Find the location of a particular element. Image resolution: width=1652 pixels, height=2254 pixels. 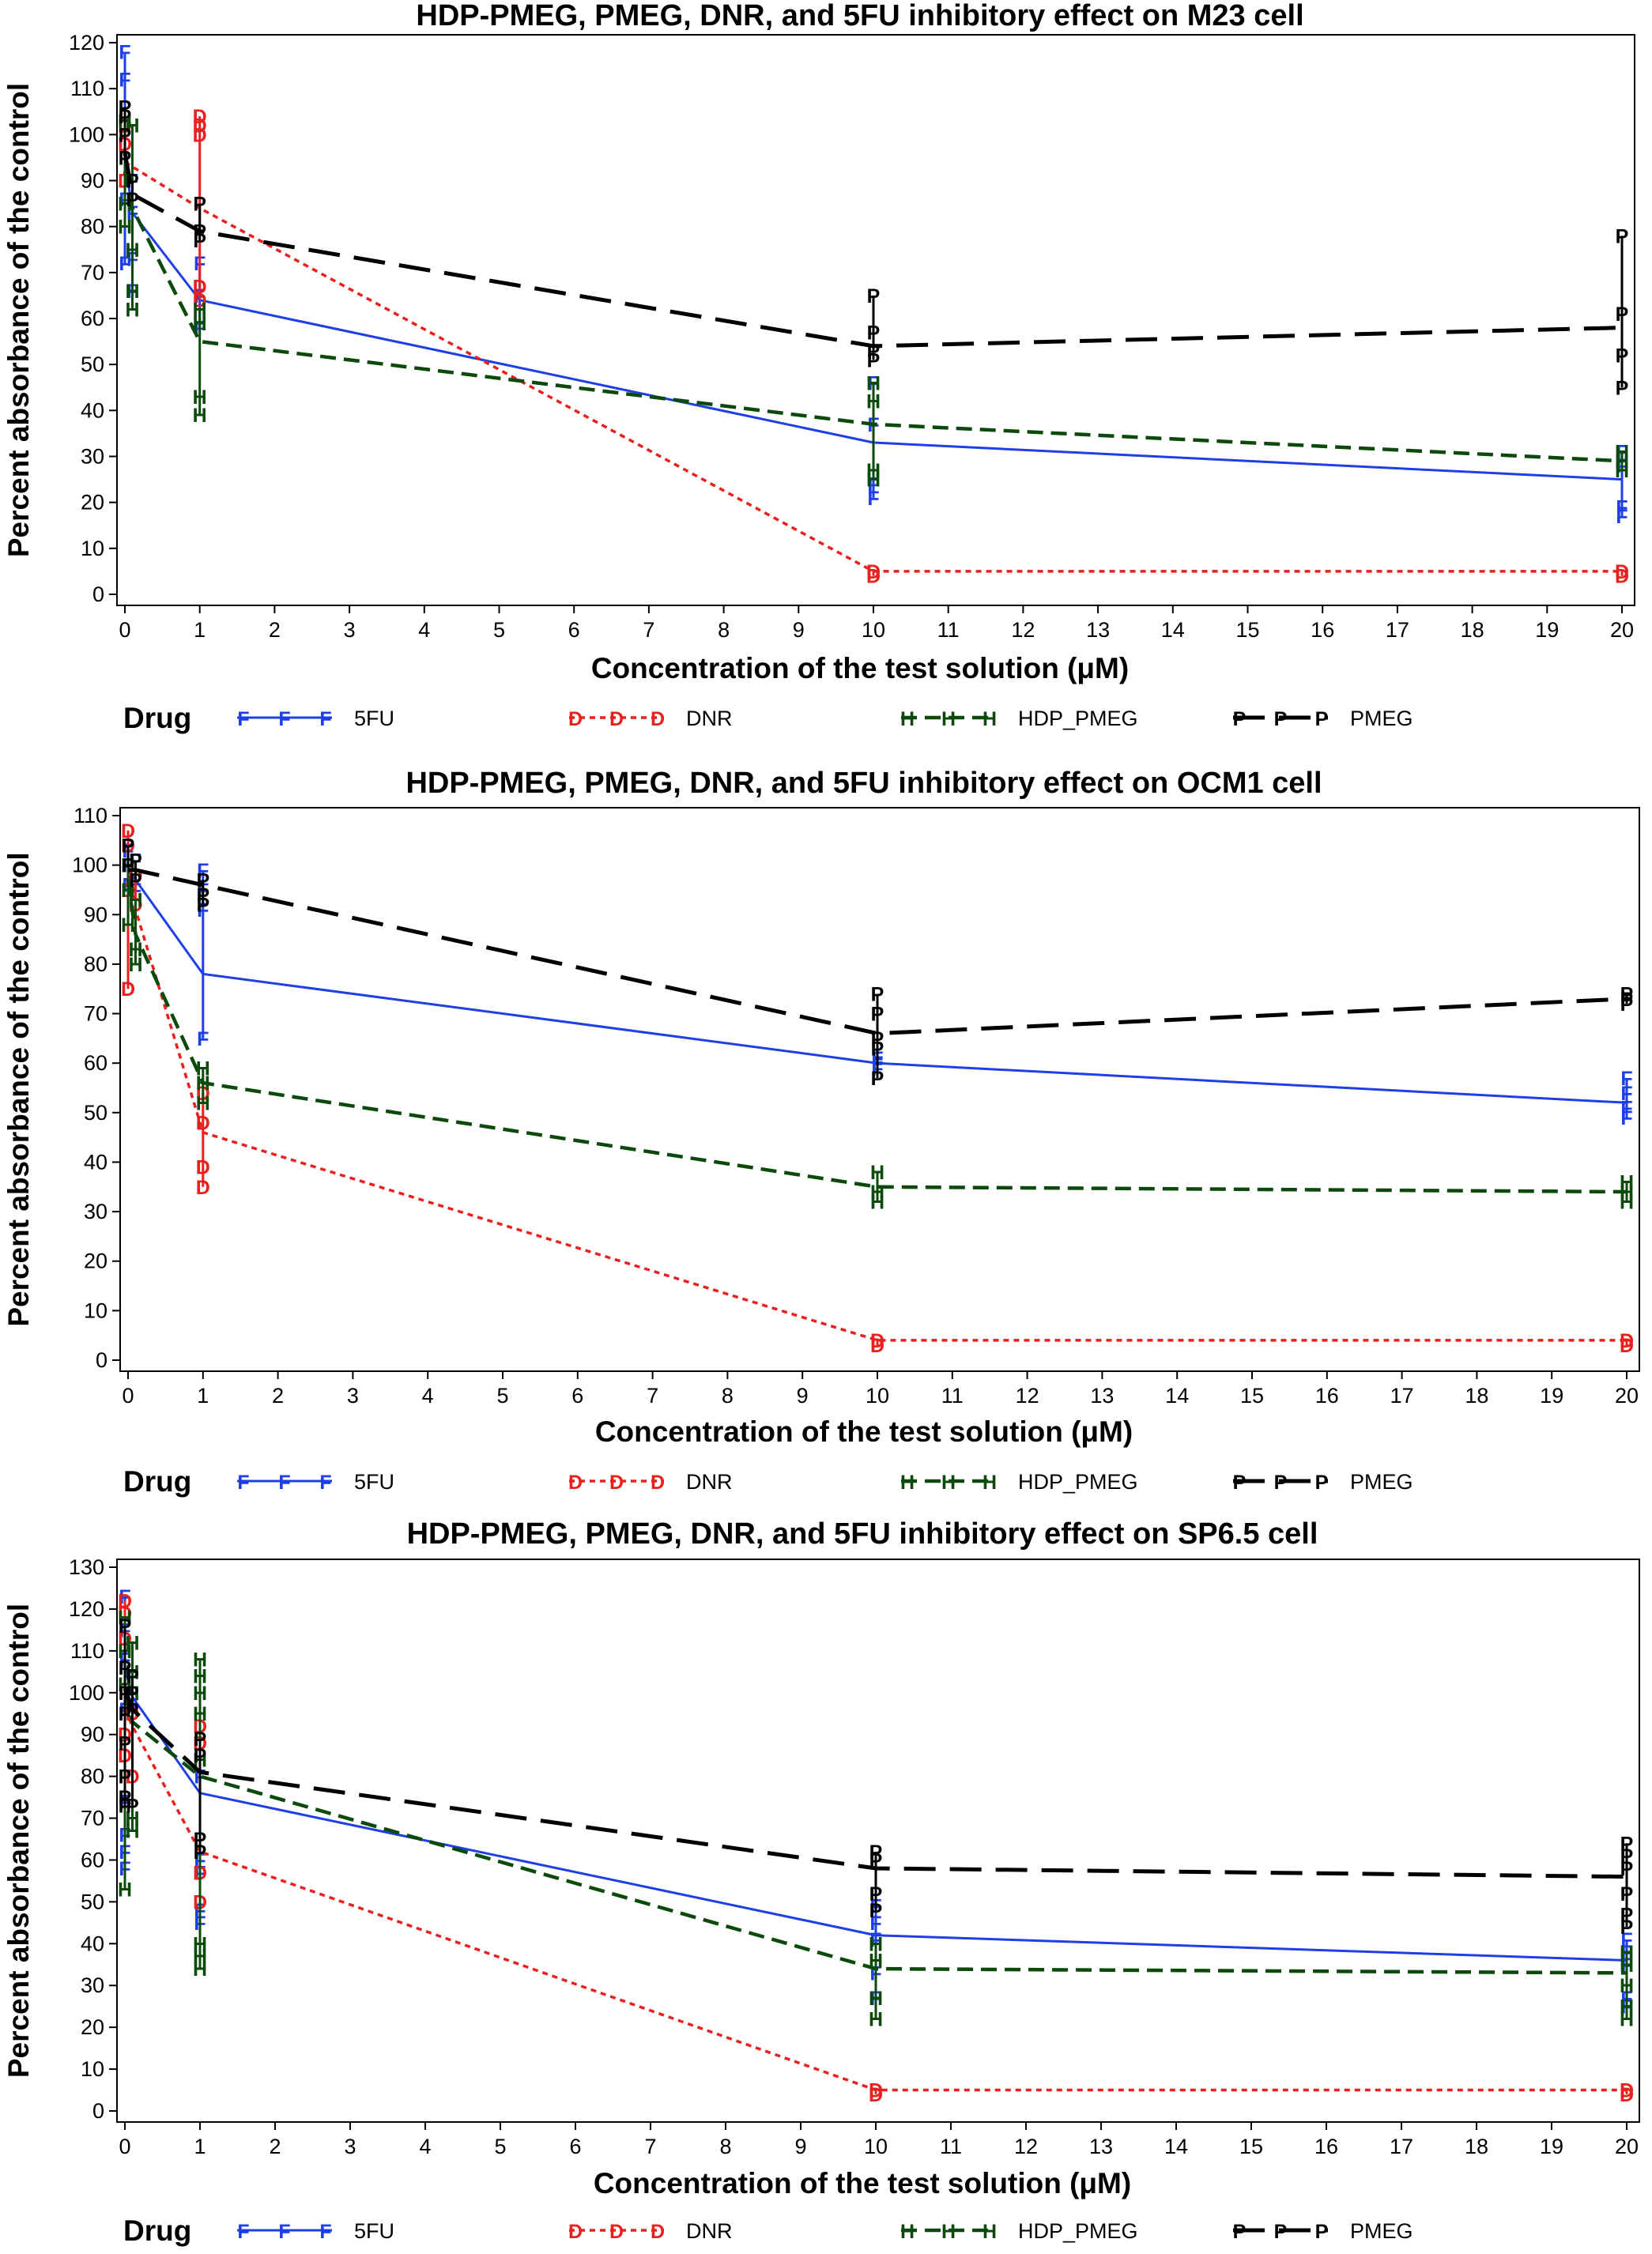

y-tick-label: 100 is located at coordinates (89, 865).